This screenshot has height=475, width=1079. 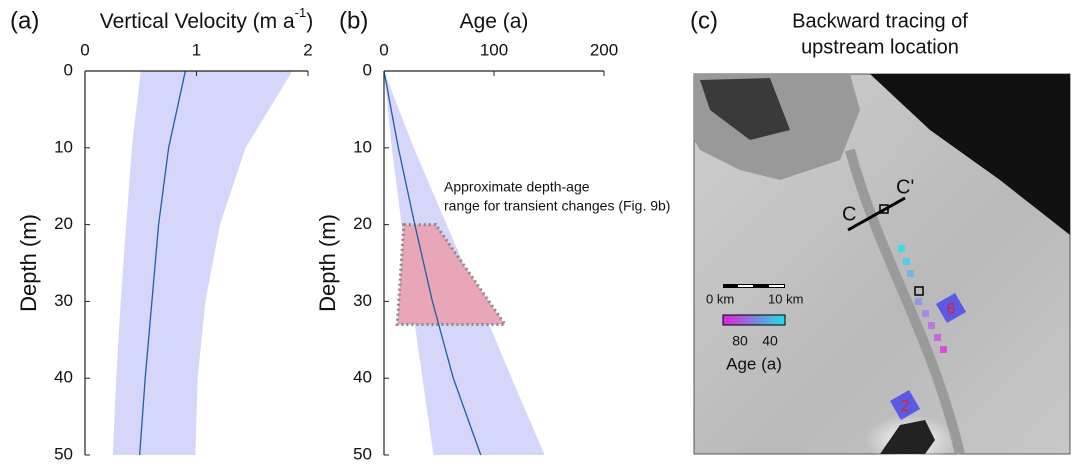 I want to click on site-label: 2, so click(x=905, y=406).